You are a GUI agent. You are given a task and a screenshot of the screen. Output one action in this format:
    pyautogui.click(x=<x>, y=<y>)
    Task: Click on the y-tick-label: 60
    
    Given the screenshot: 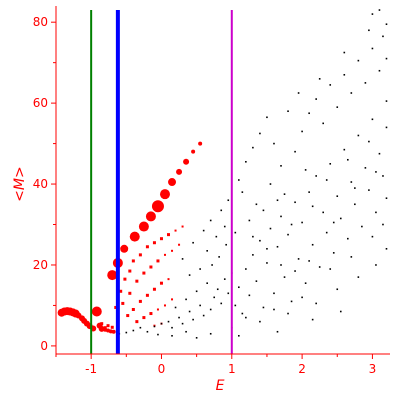 What is the action you would take?
    pyautogui.click(x=40, y=103)
    